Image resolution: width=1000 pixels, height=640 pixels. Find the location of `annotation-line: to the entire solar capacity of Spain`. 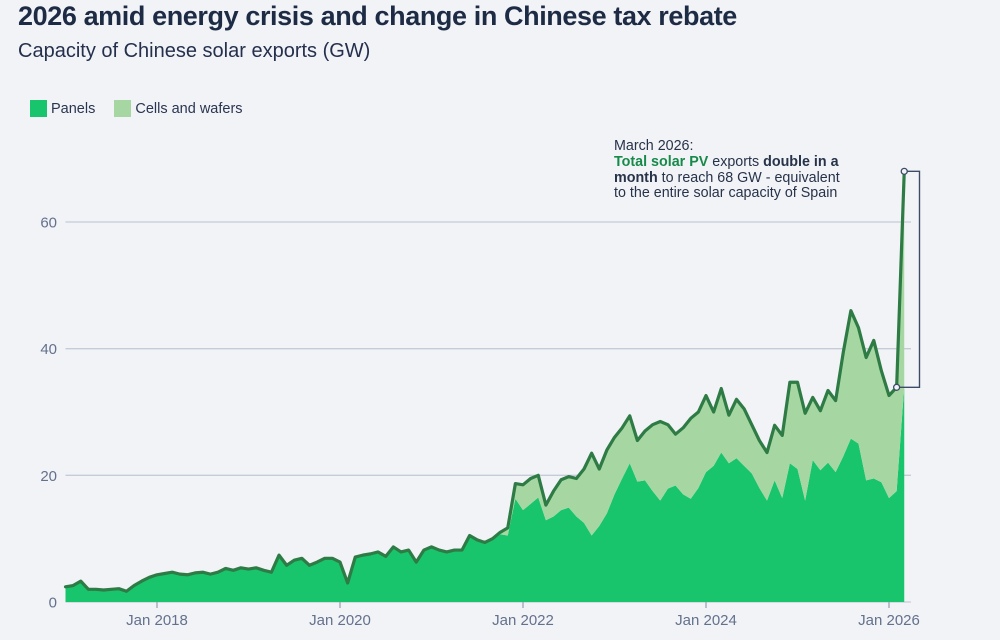

annotation-line: to the entire solar capacity of Spain is located at coordinates (726, 193).